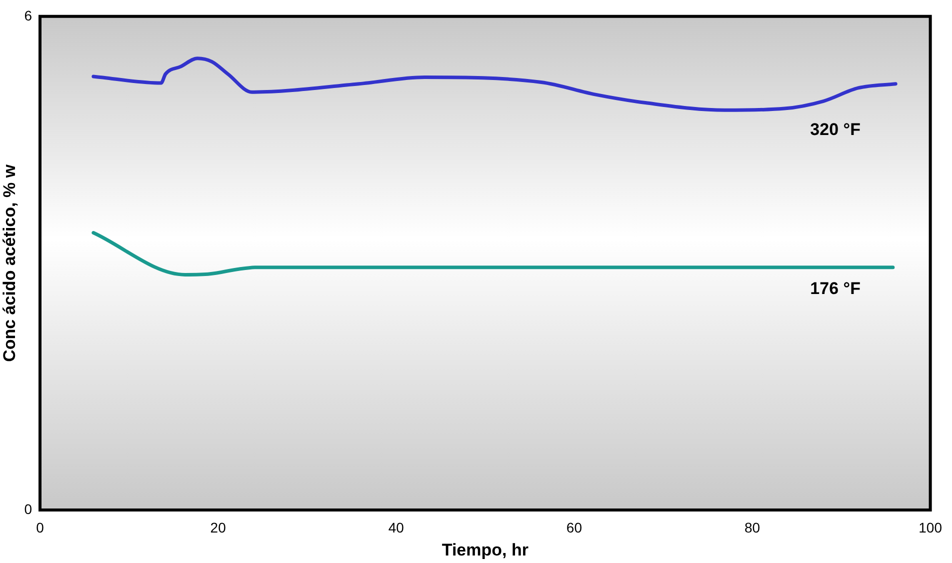 The height and width of the screenshot is (563, 952). What do you see at coordinates (930, 527) in the screenshot?
I see `x-tick-label: 100` at bounding box center [930, 527].